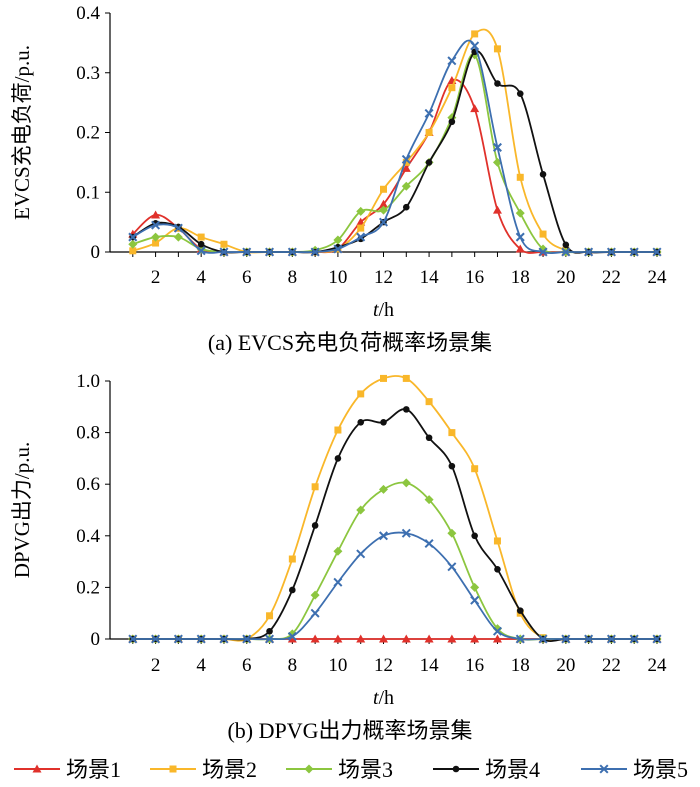 The width and height of the screenshot is (700, 787). Describe the element at coordinates (383, 277) in the screenshot. I see `x-tick-label: 12` at that location.